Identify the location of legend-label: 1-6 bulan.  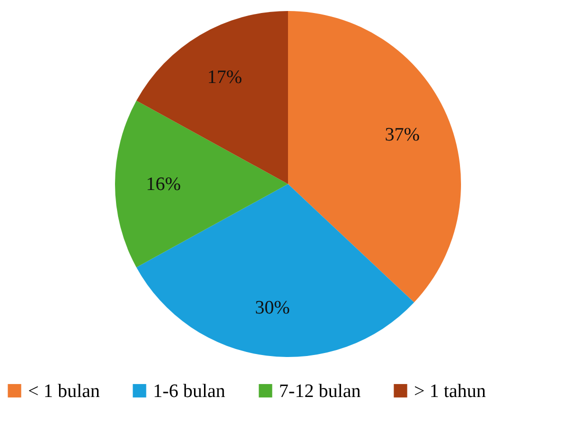
(189, 391).